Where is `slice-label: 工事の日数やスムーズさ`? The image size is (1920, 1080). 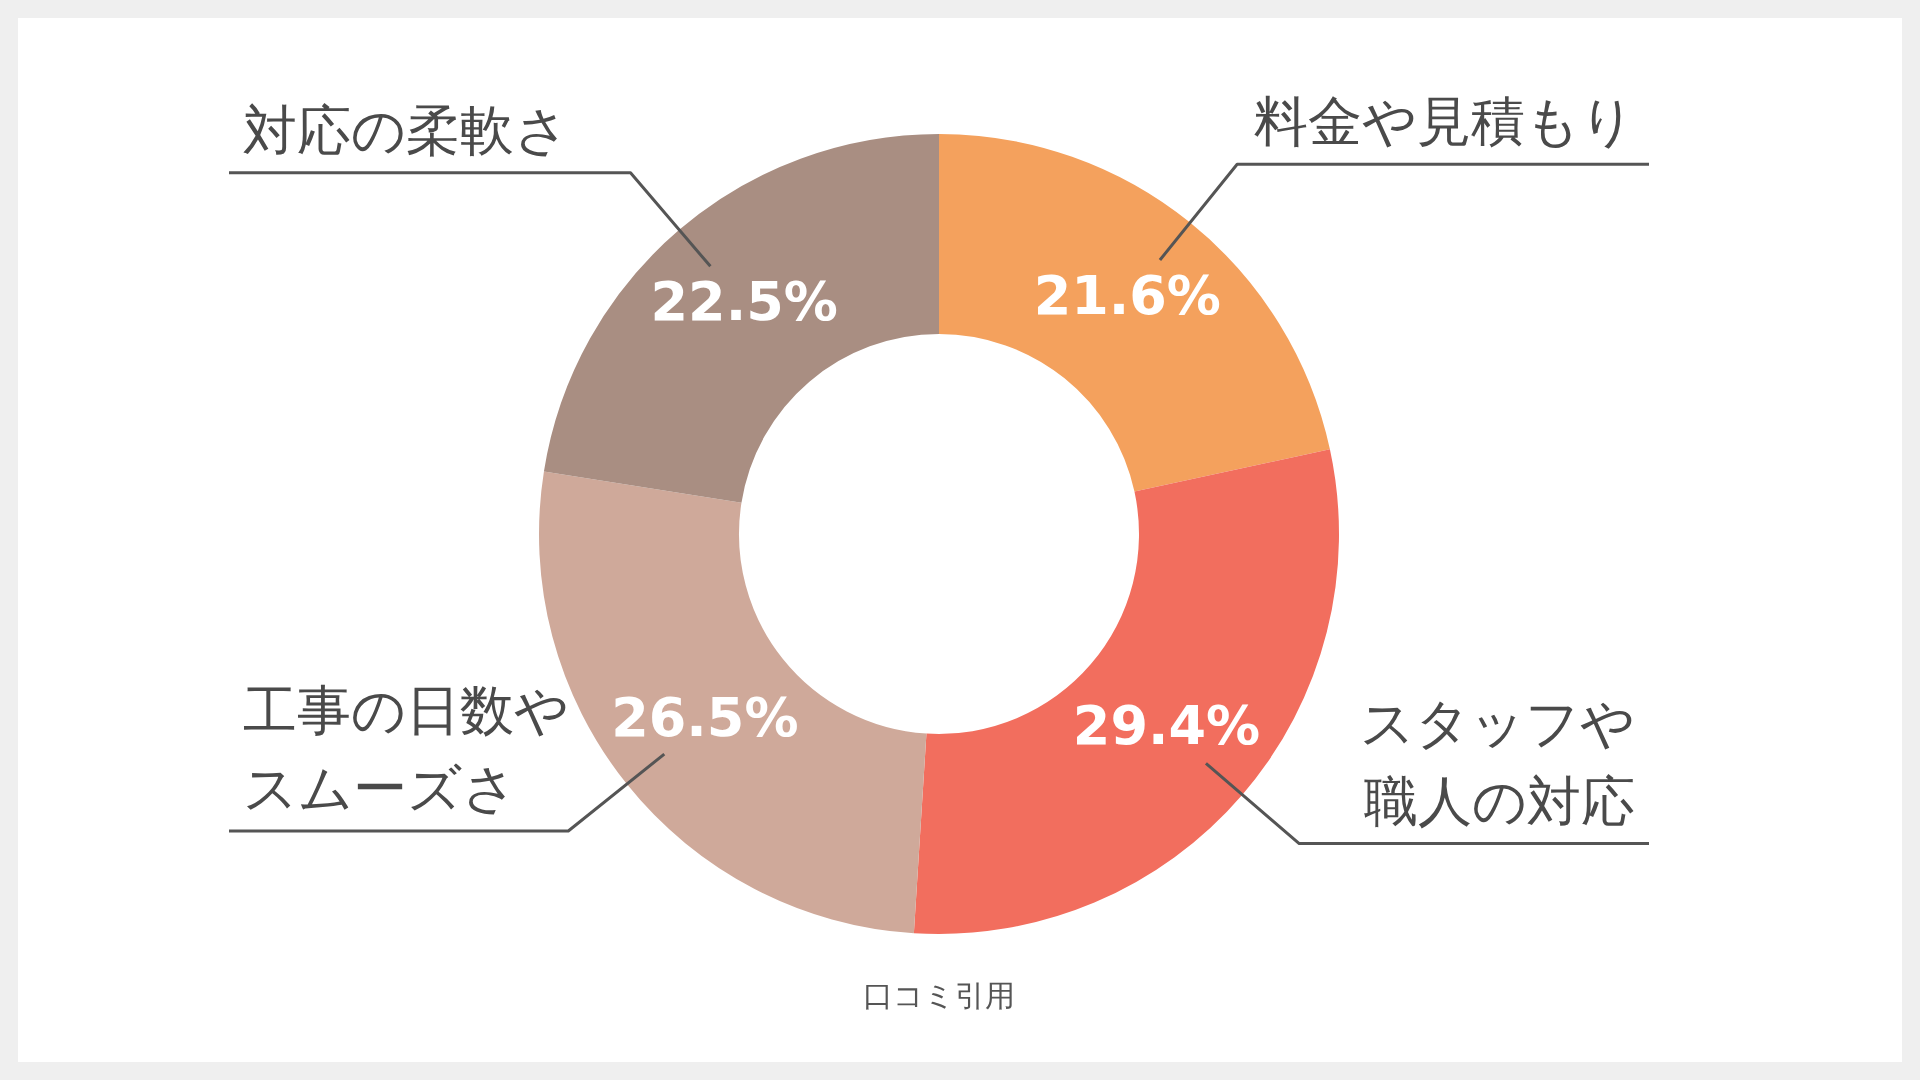 slice-label: 工事の日数やスムーズさ is located at coordinates (406, 749).